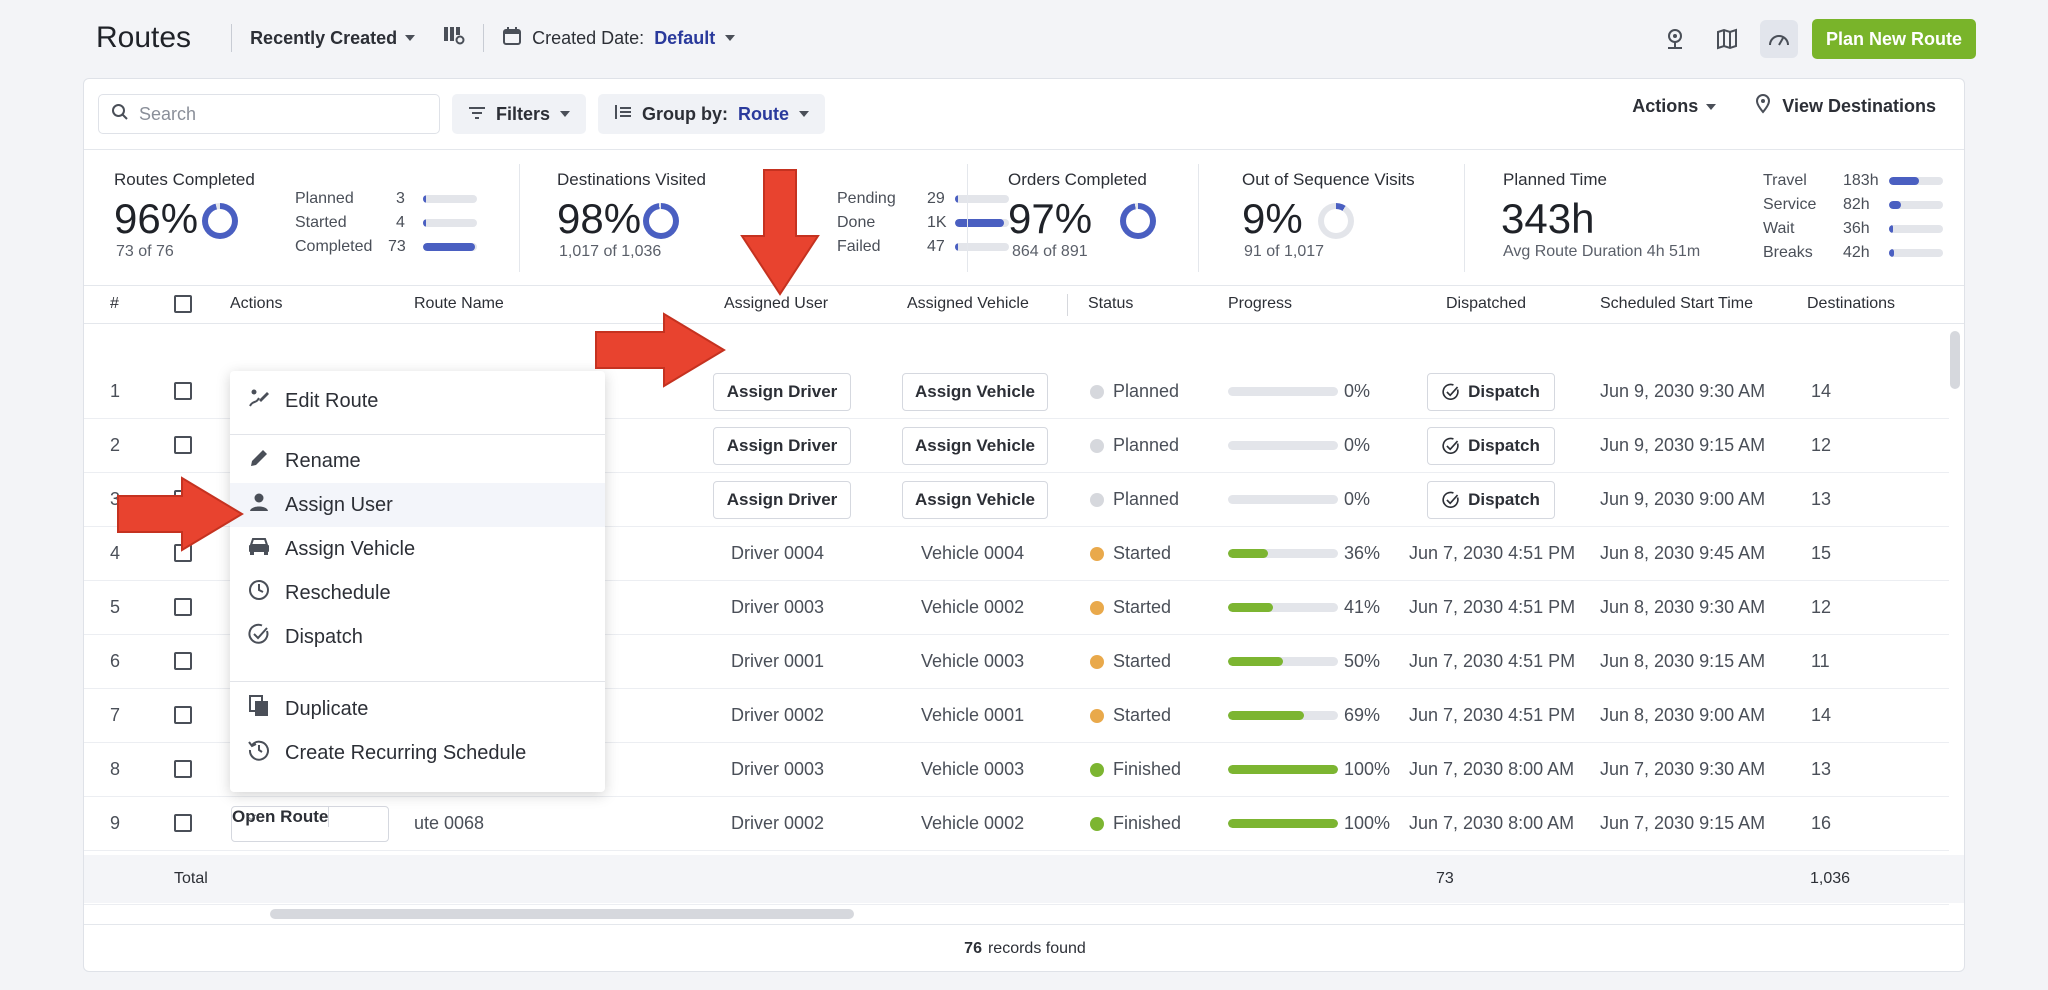  I want to click on breakdown-label: Completed, so click(334, 246).